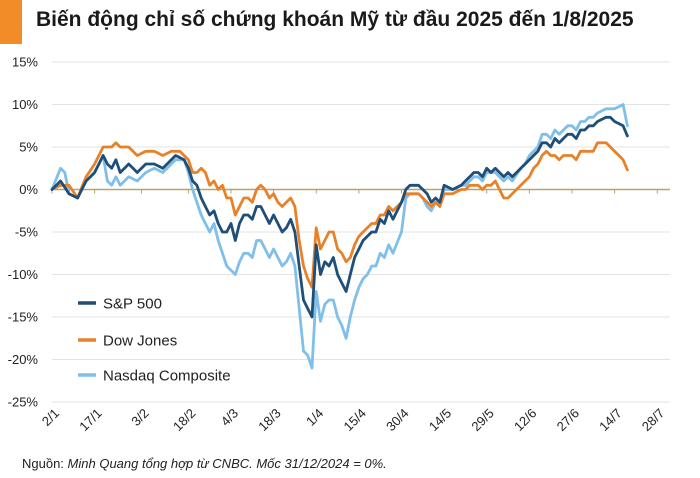 This screenshot has height=478, width=700. What do you see at coordinates (23, 317) in the screenshot?
I see `y-tick-label: -15%` at bounding box center [23, 317].